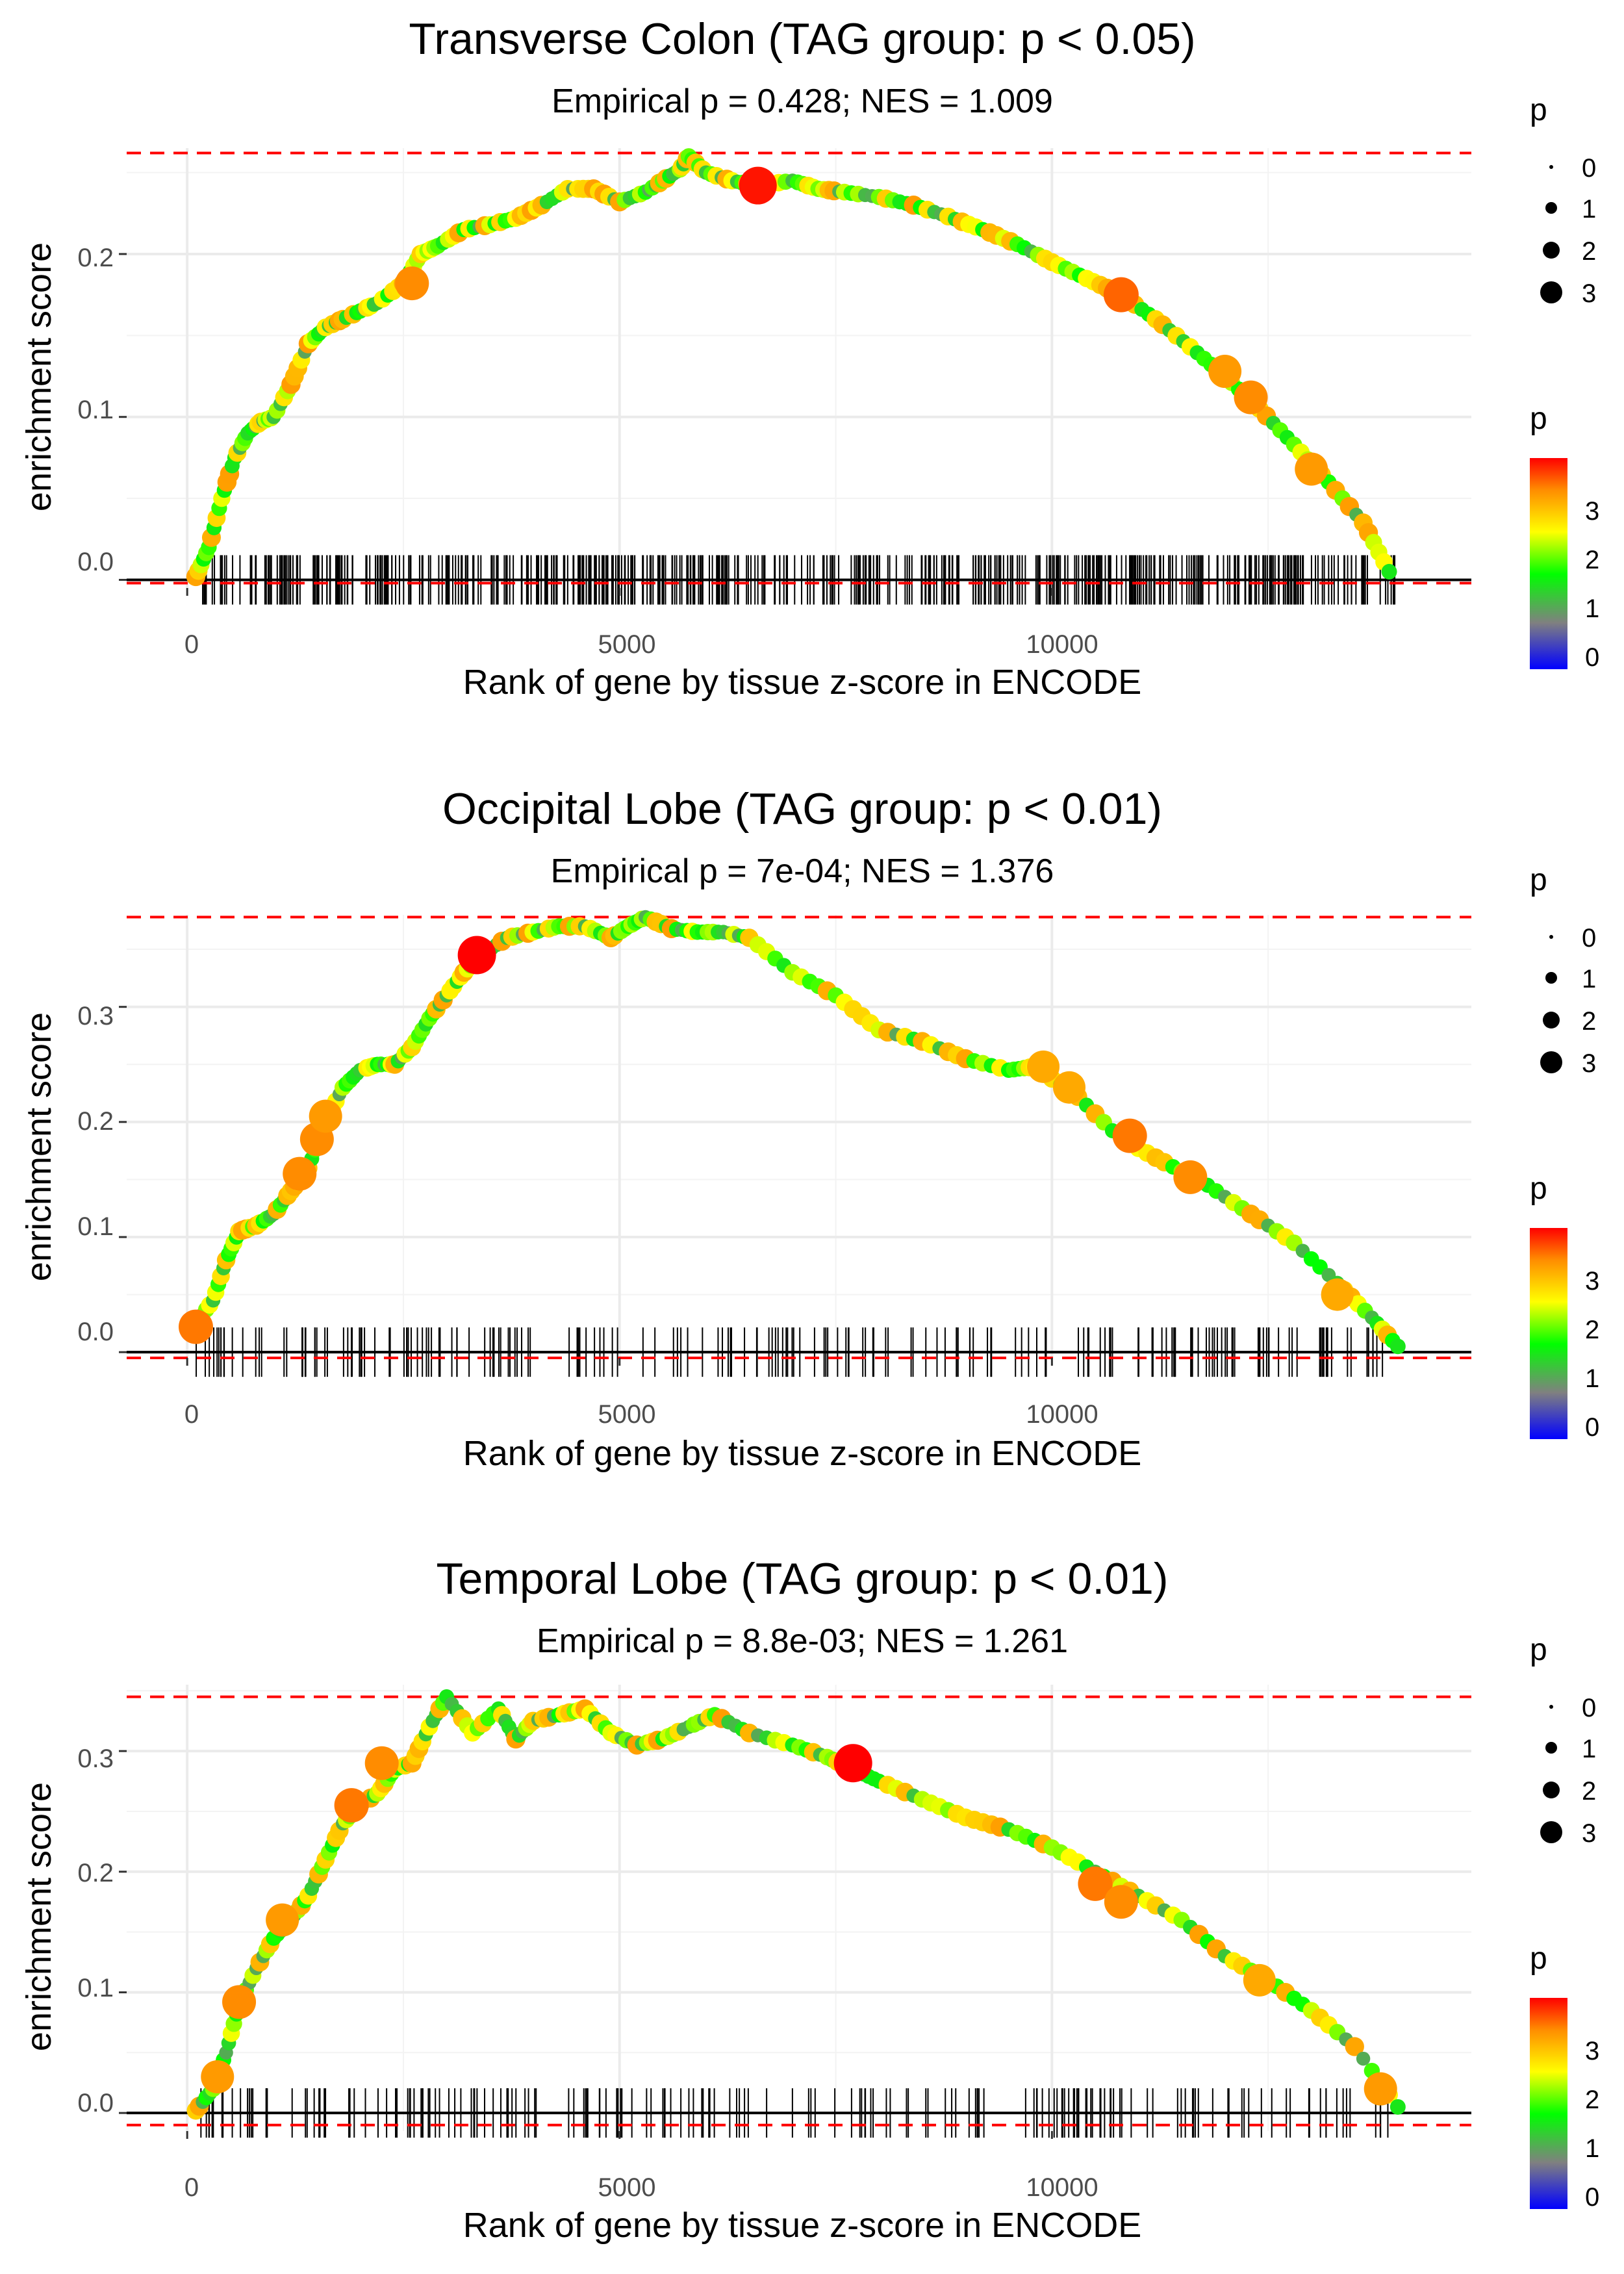 This screenshot has width=1624, height=2274. Describe the element at coordinates (802, 39) in the screenshot. I see `chart-title: Transverse Colon (TAG group: p < 0.05)` at that location.